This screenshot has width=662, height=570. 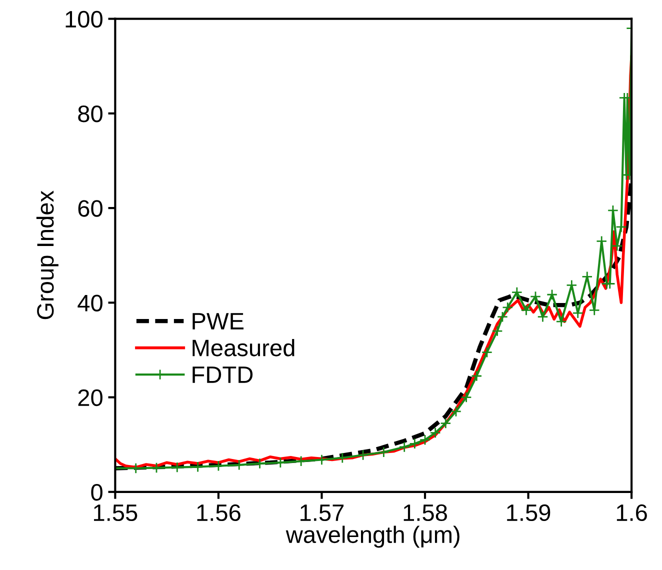 I want to click on y-axis-title: Group Index, so click(x=47, y=255).